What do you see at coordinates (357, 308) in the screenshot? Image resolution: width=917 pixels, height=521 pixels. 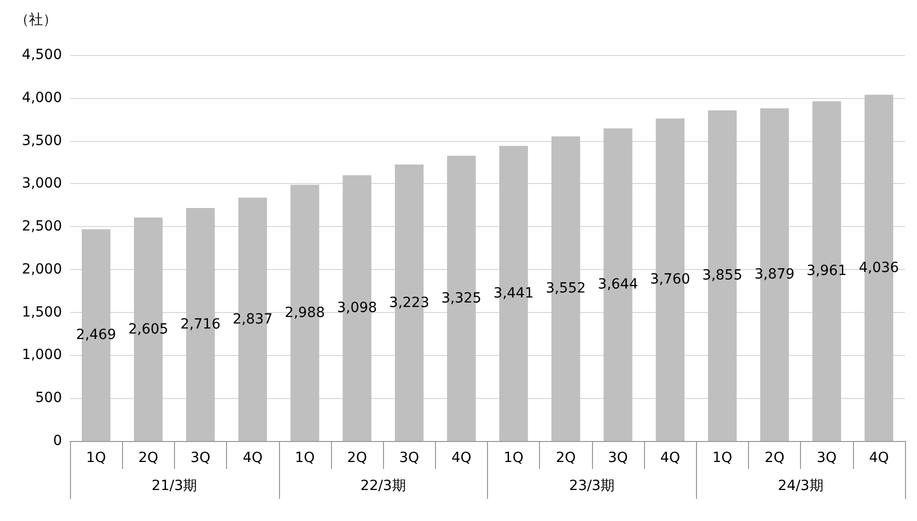 I see `data-label: 3,098` at bounding box center [357, 308].